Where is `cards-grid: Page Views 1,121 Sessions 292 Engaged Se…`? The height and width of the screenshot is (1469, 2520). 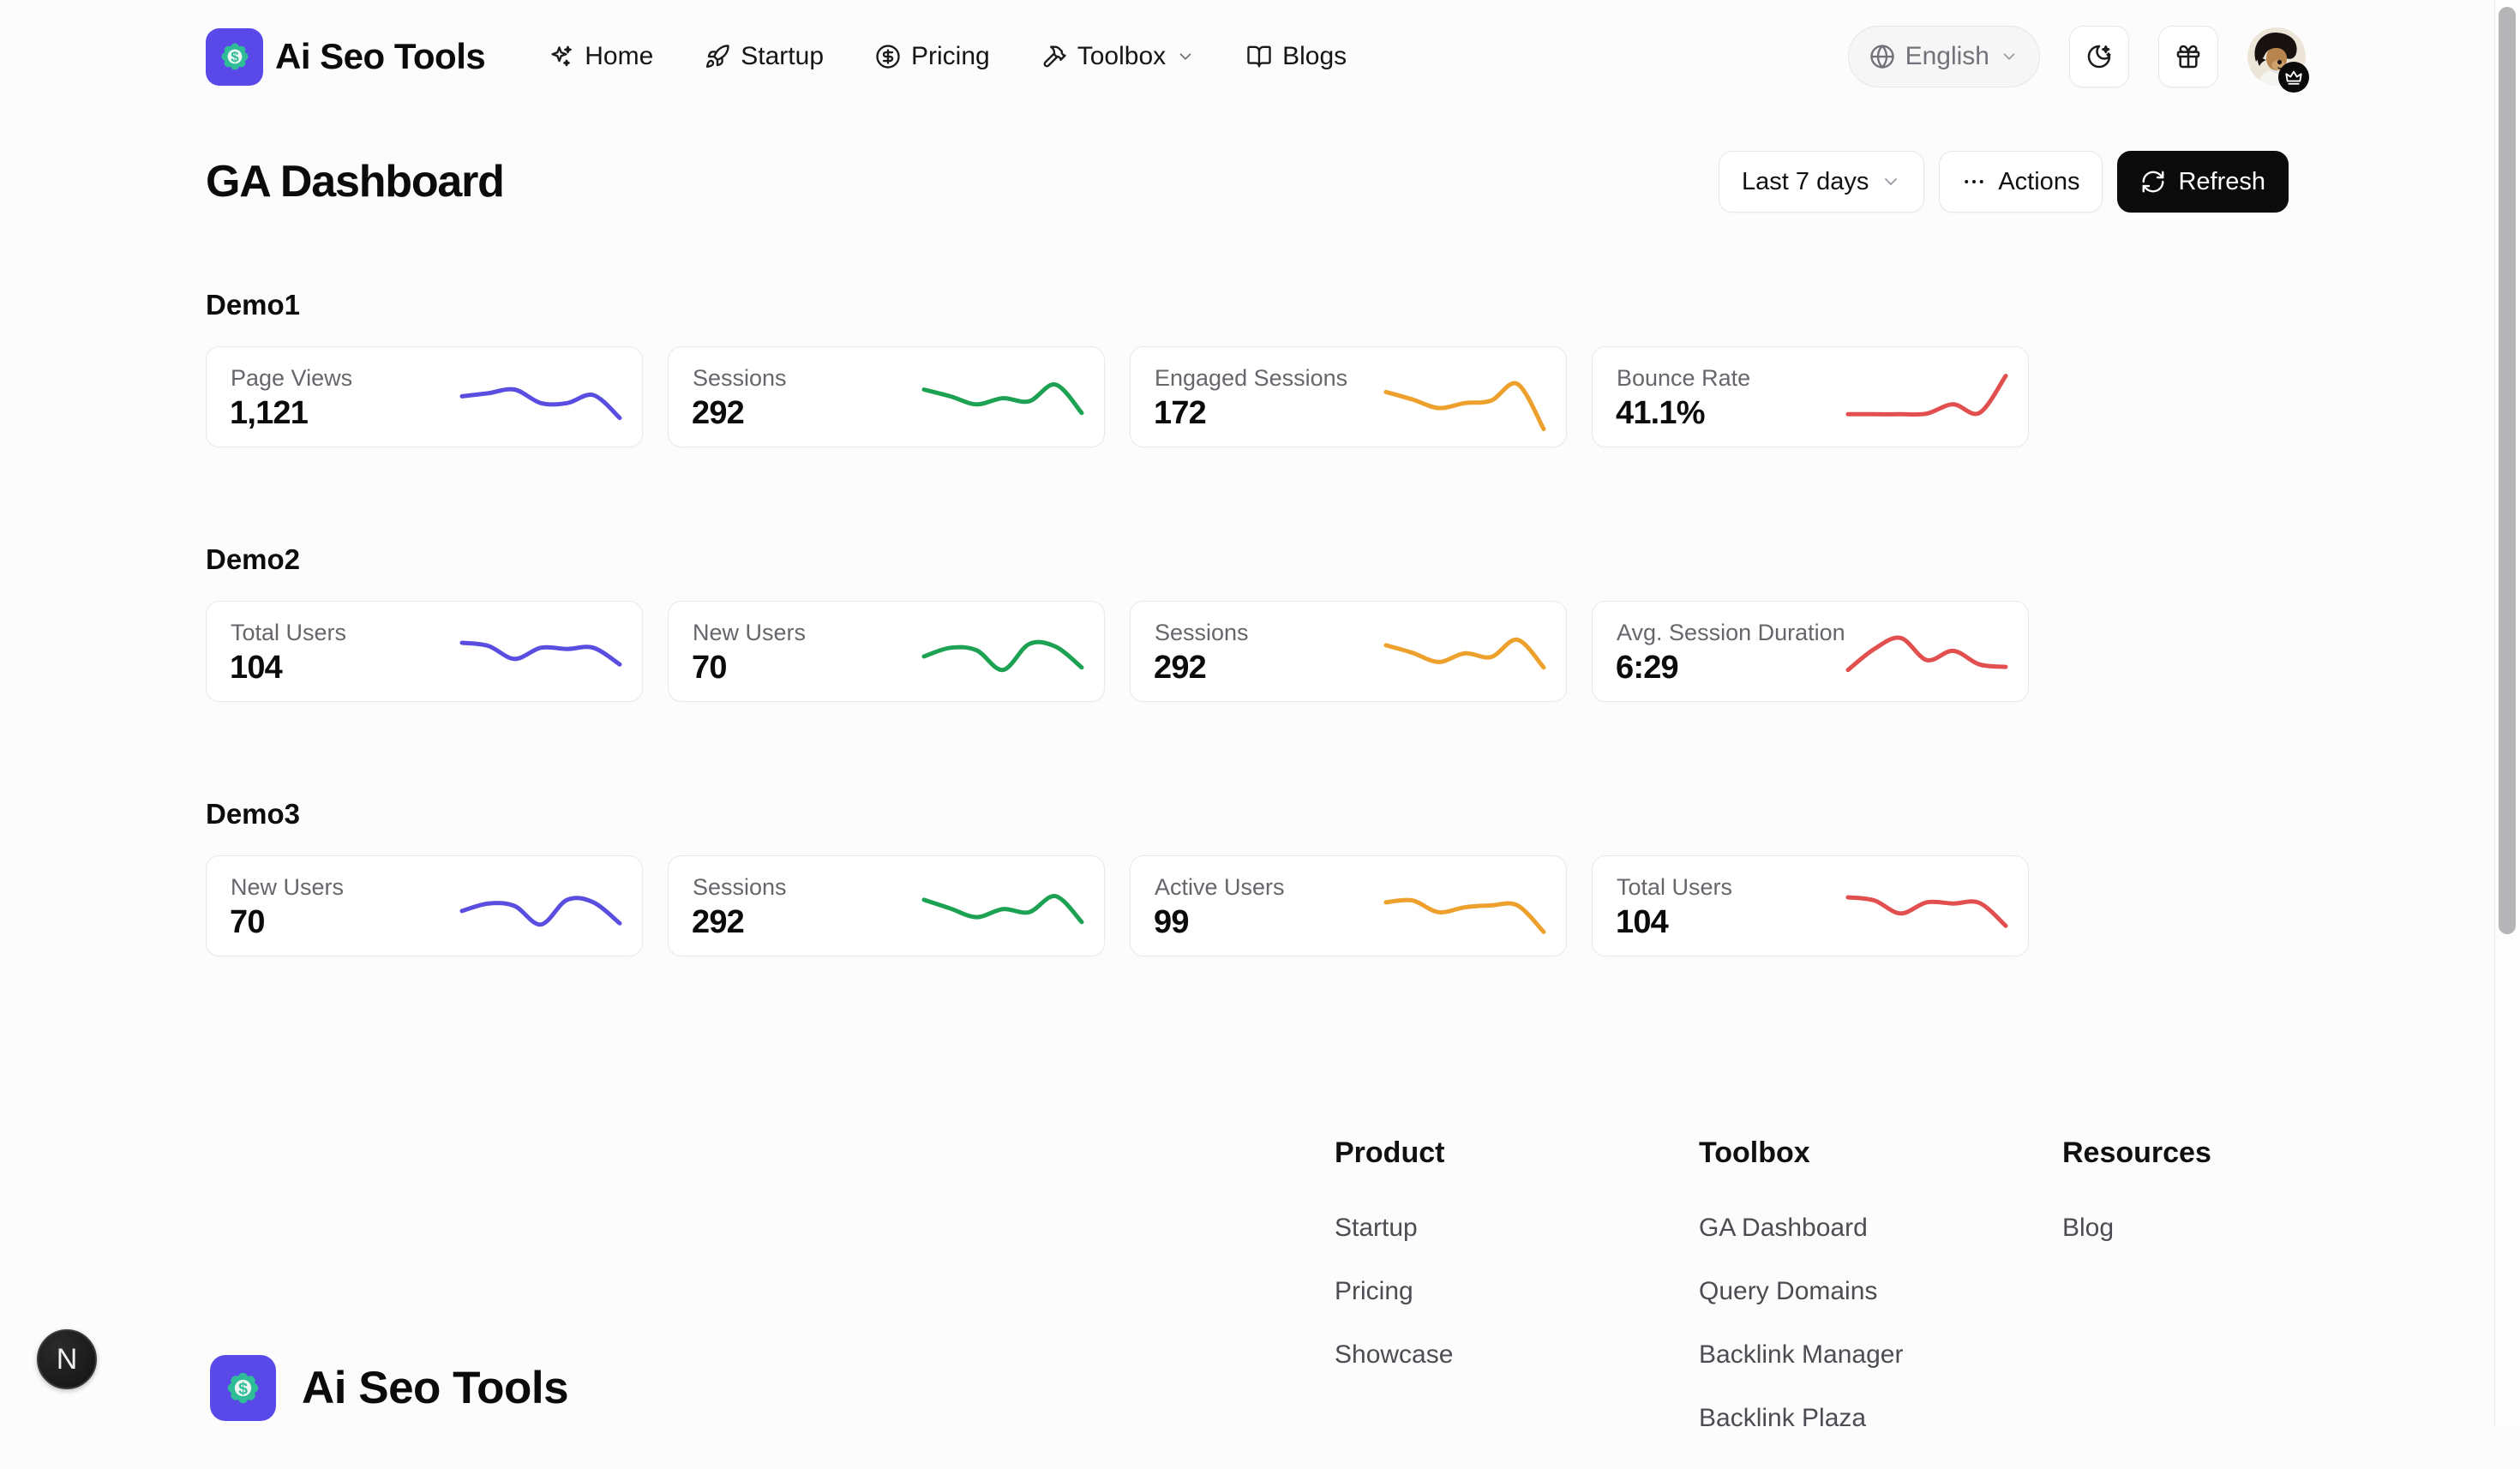
cards-grid: Page Views 1,121 Sessions 292 Engaged Se… is located at coordinates (1117, 396).